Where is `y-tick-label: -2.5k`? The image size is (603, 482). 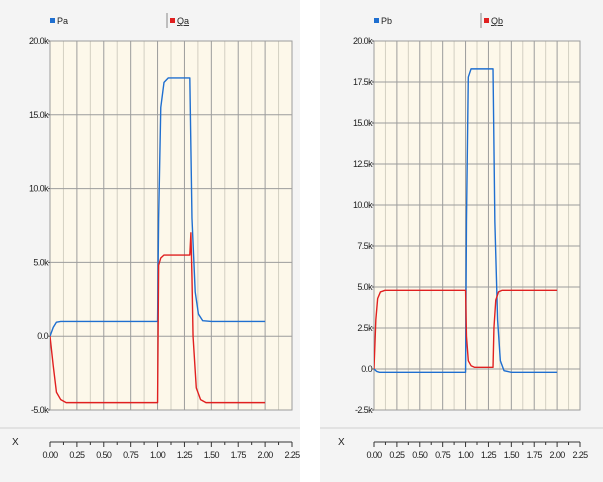
y-tick-label: -2.5k is located at coordinates (364, 410).